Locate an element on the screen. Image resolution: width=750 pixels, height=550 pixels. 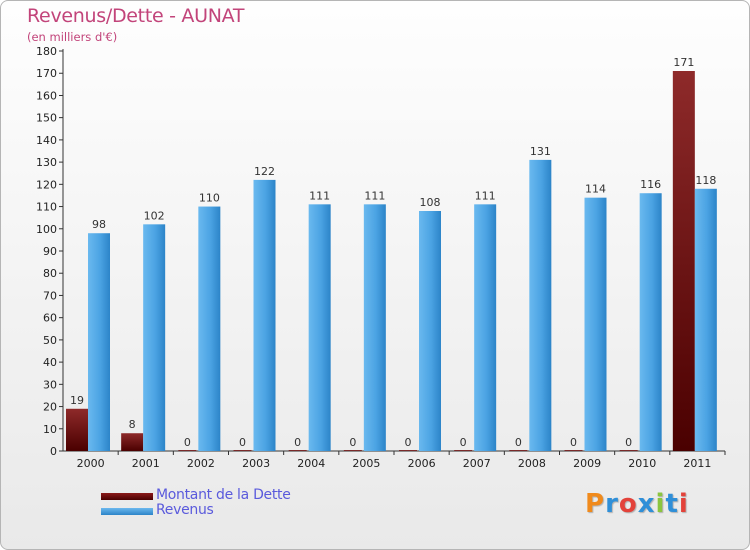
y-tick-label: 160 is located at coordinates (46, 95).